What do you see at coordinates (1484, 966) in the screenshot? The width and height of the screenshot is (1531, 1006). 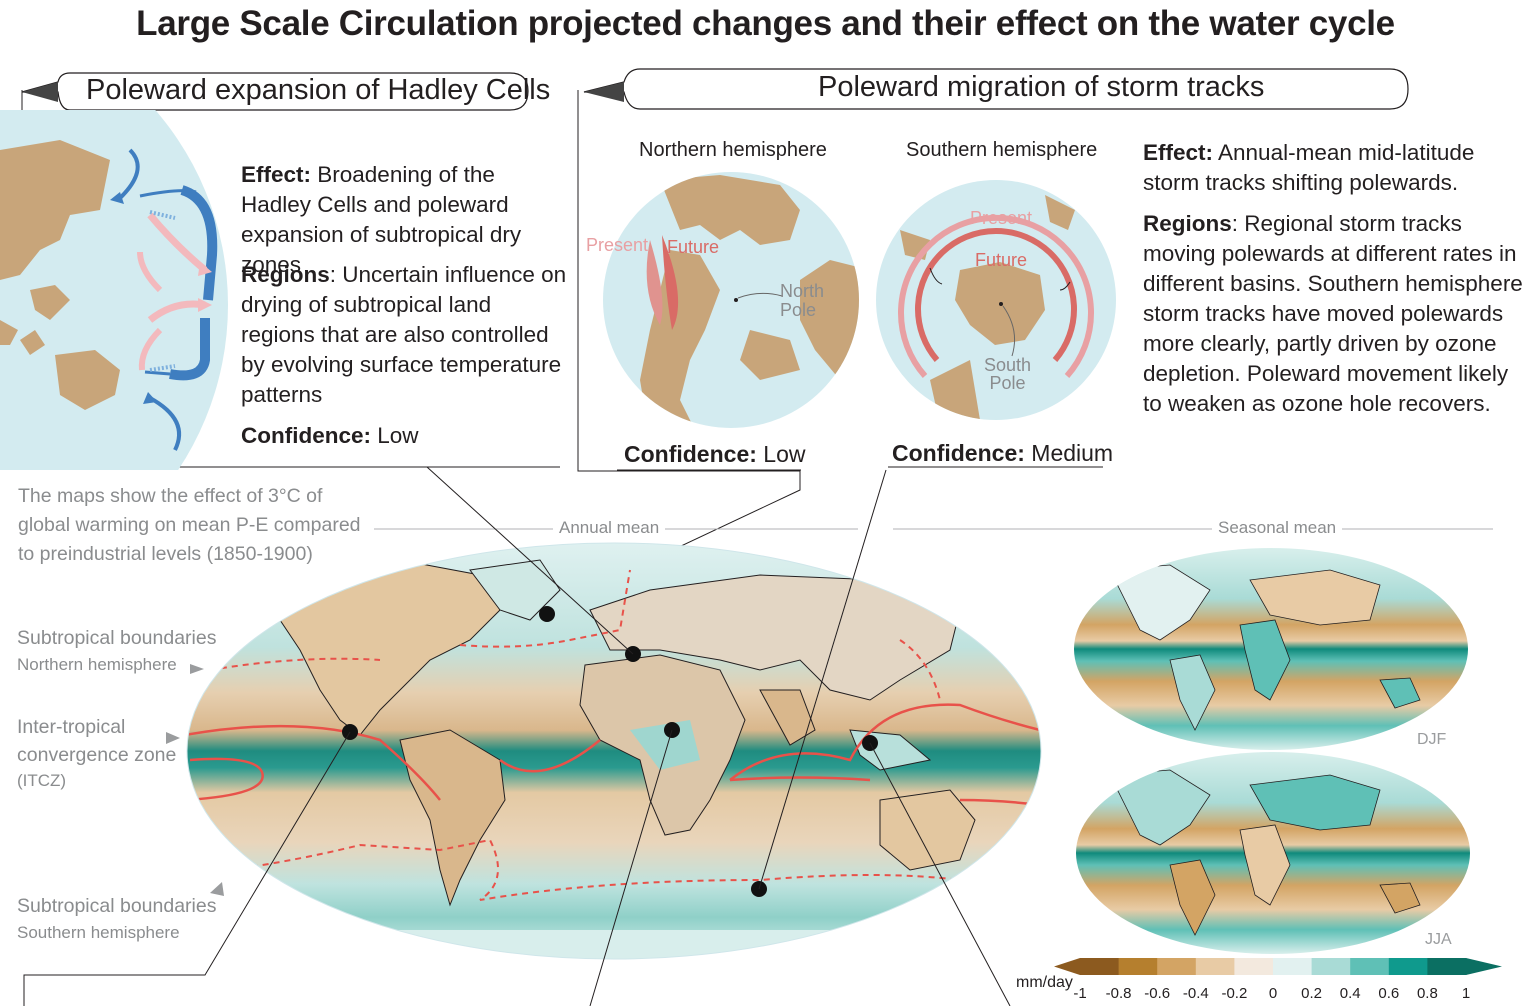 I see `colorbar-arrow-right` at bounding box center [1484, 966].